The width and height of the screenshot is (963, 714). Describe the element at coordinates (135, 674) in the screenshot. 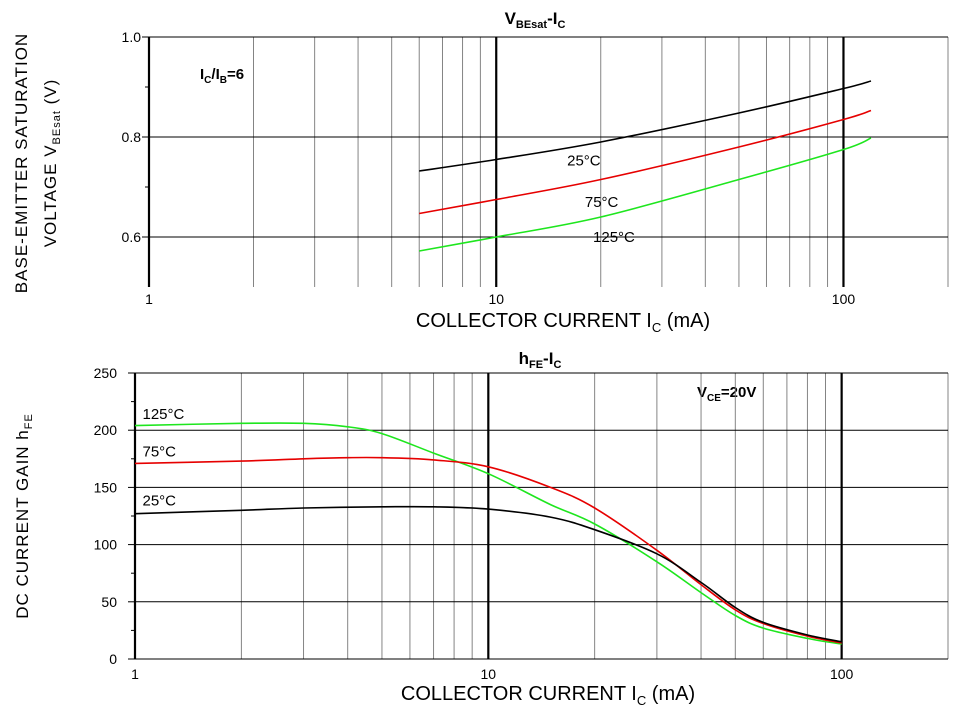

I see `chart2-xtick-label: 1` at that location.